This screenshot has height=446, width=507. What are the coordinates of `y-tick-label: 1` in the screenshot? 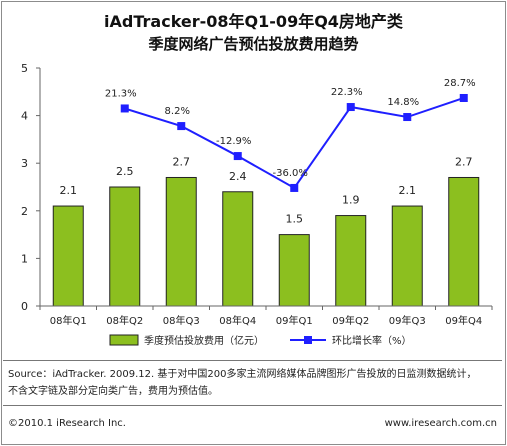 It's located at (24, 258).